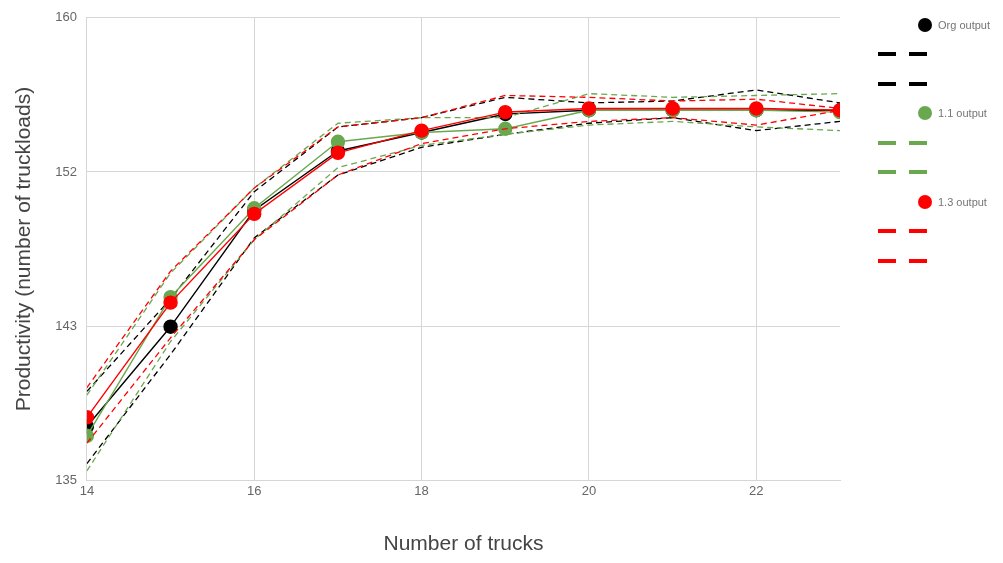 This screenshot has width=1003, height=563. I want to click on y-tick-label: 160, so click(66, 17).